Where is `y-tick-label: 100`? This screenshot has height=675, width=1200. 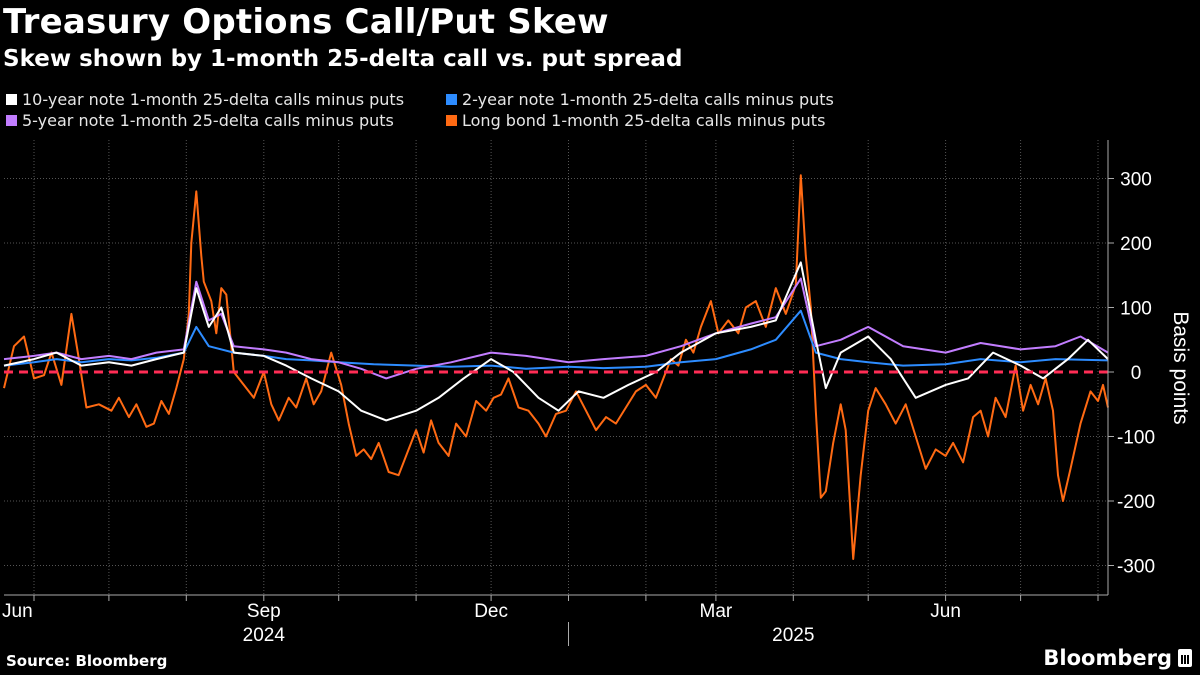 y-tick-label: 100 is located at coordinates (1136, 309).